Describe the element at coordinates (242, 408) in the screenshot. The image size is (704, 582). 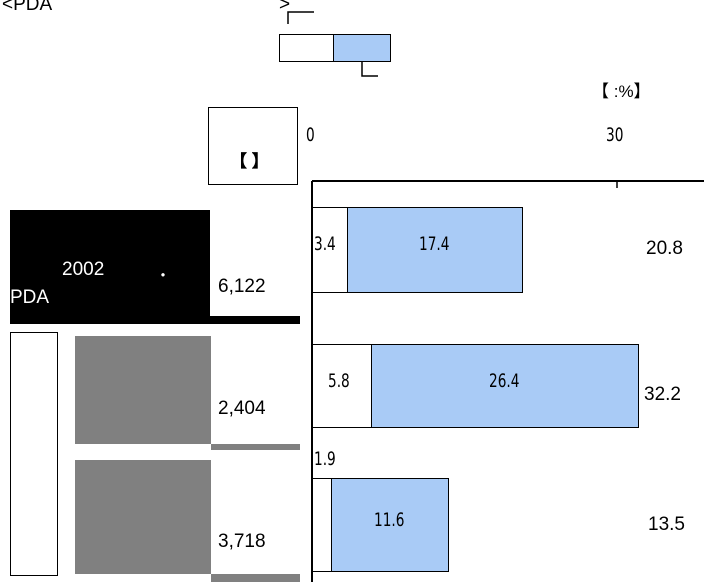
I see `sample-count: 2,404` at that location.